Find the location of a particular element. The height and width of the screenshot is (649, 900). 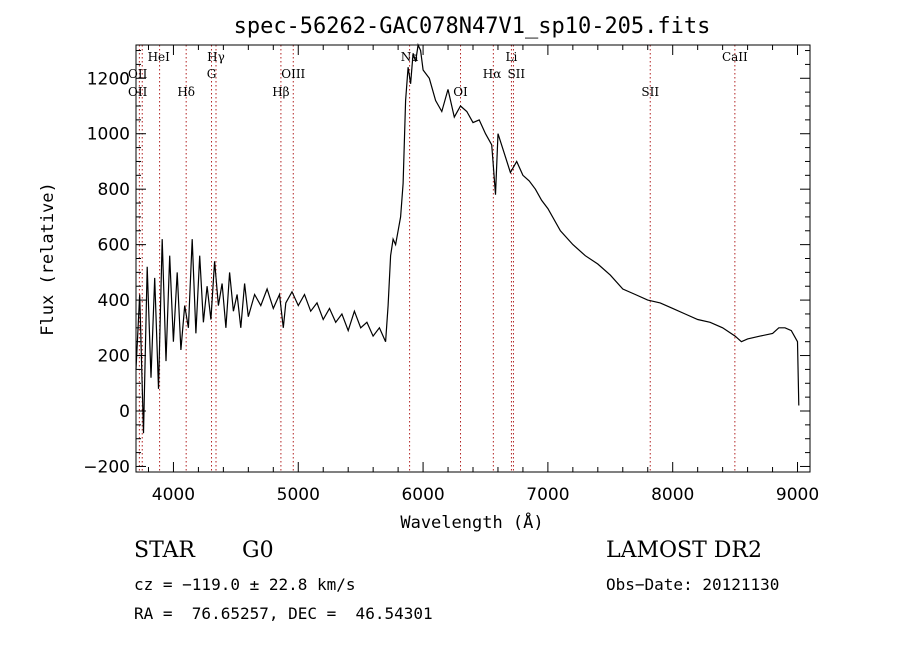

x-tick-label: 4000 is located at coordinates (173, 495).